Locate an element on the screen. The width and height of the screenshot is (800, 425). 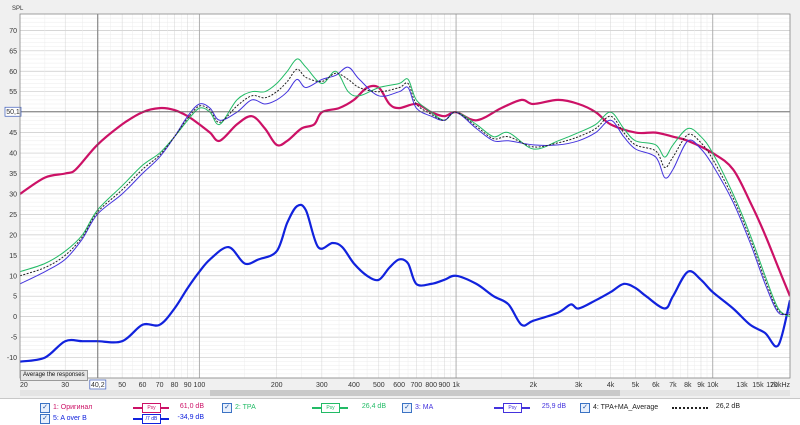
y-tick-label: 65 is located at coordinates (13, 51).